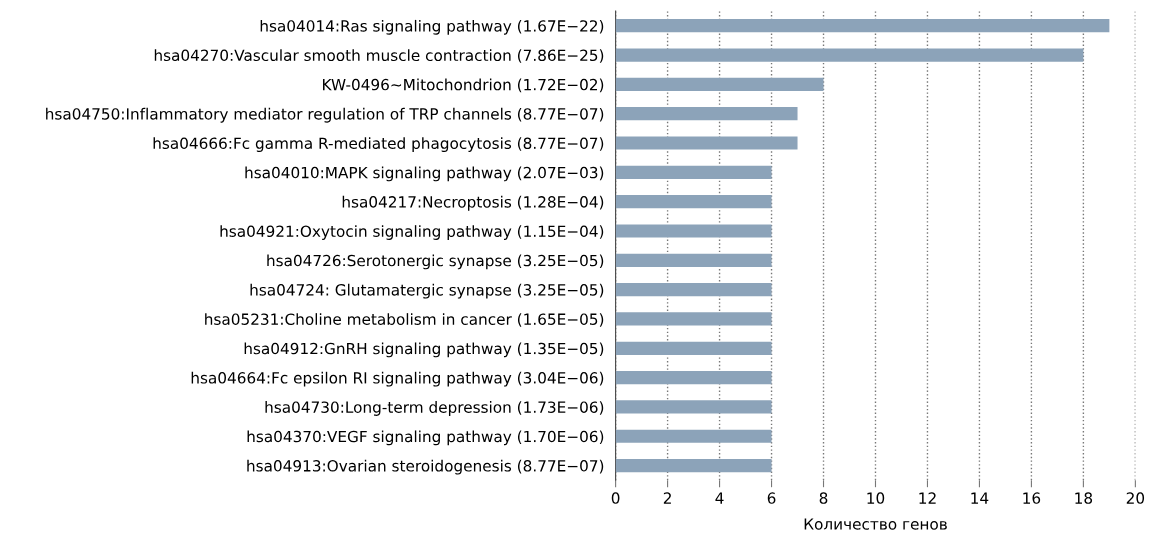 The image size is (1155, 552). Describe the element at coordinates (615, 498) in the screenshot. I see `x-tick-label: 0` at that location.